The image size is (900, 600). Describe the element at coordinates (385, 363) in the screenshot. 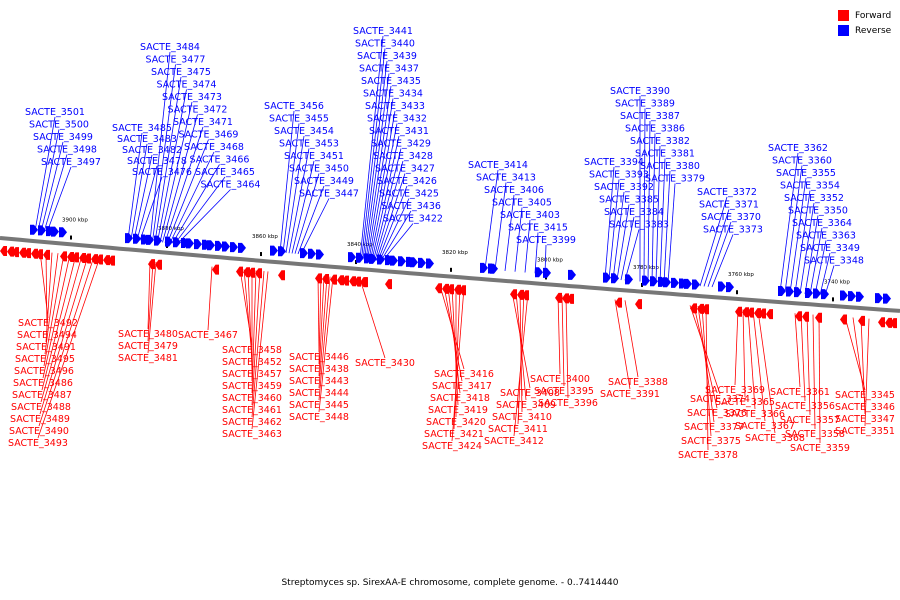

I see `forward-gene-label: SACTE_3430` at that location.